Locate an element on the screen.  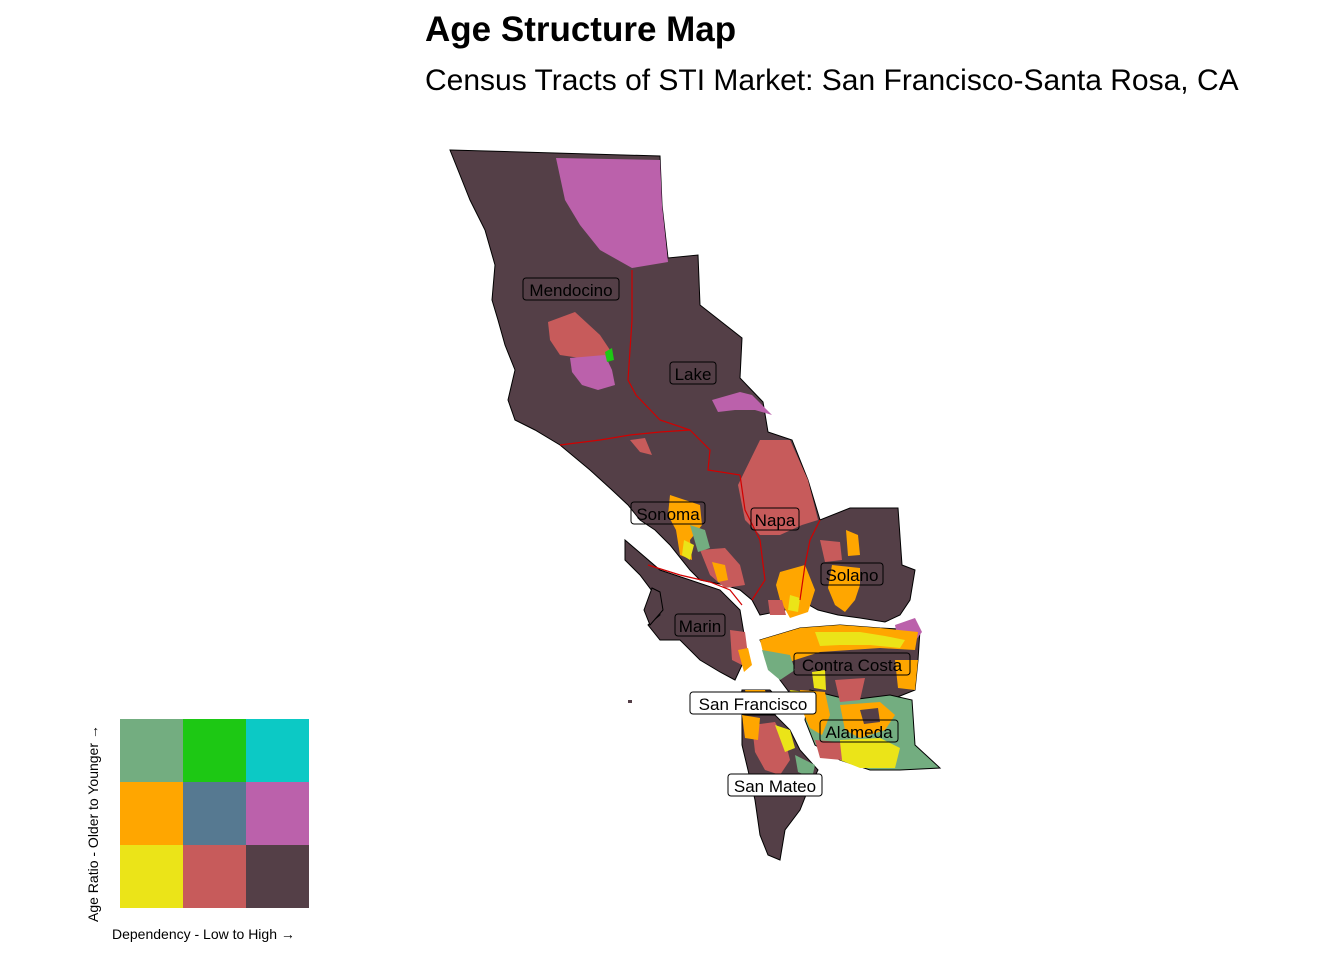
tract-alameda-red is located at coordinates (828, 750).